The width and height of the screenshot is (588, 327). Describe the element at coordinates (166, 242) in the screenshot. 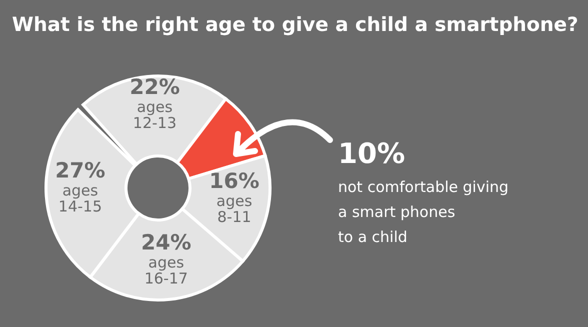

I see `data-label: 24%` at that location.